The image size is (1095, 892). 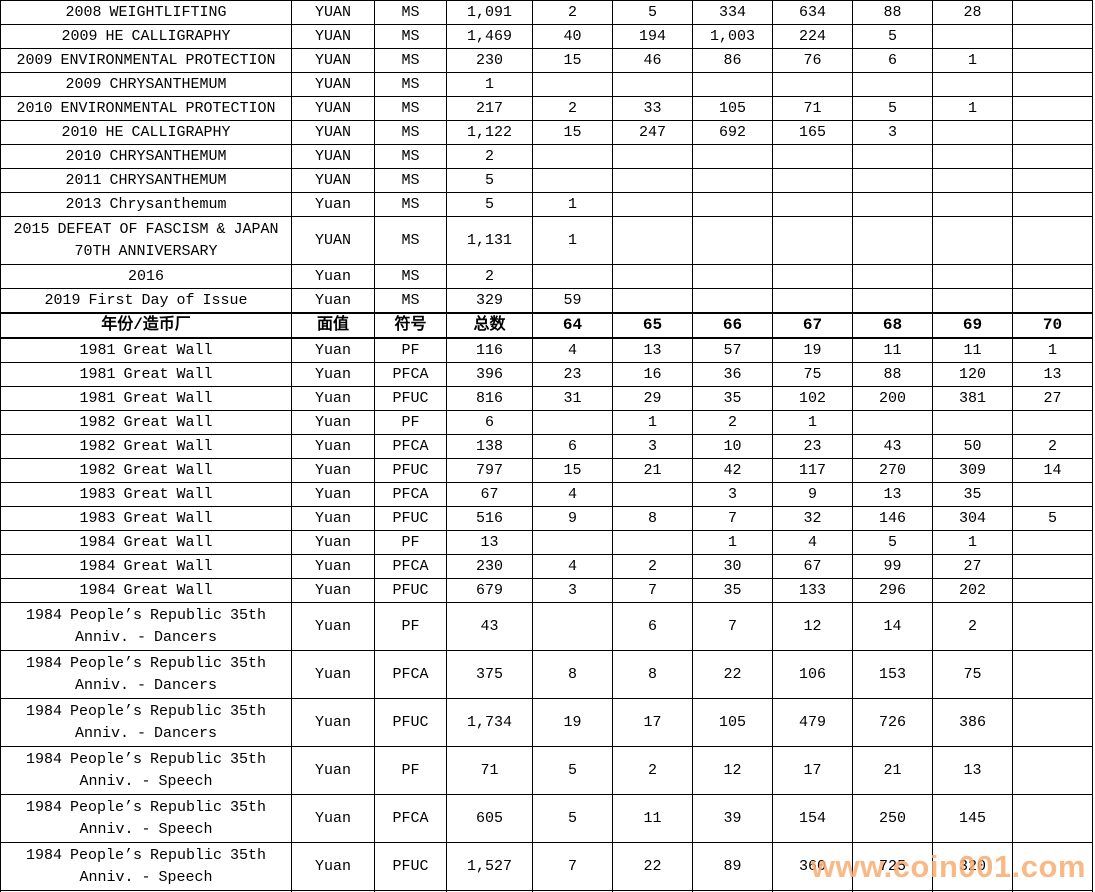 I want to click on cell-grade-65: 6, so click(x=652, y=627).